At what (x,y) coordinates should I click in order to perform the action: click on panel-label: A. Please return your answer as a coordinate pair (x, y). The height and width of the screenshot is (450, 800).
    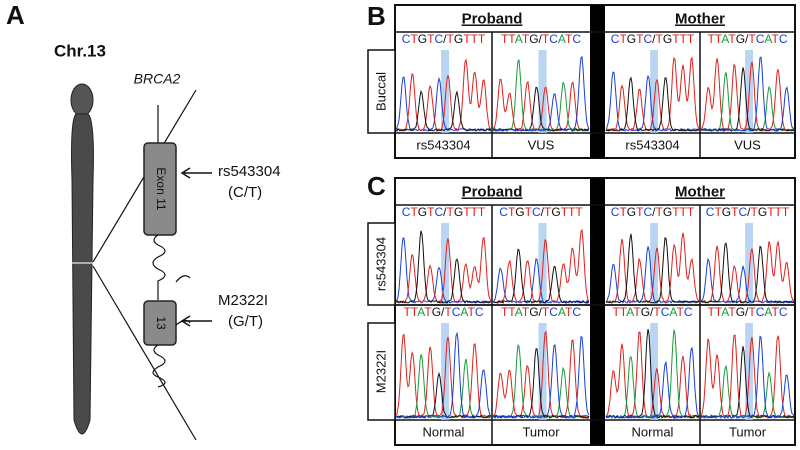
    Looking at the image, I should click on (15, 15).